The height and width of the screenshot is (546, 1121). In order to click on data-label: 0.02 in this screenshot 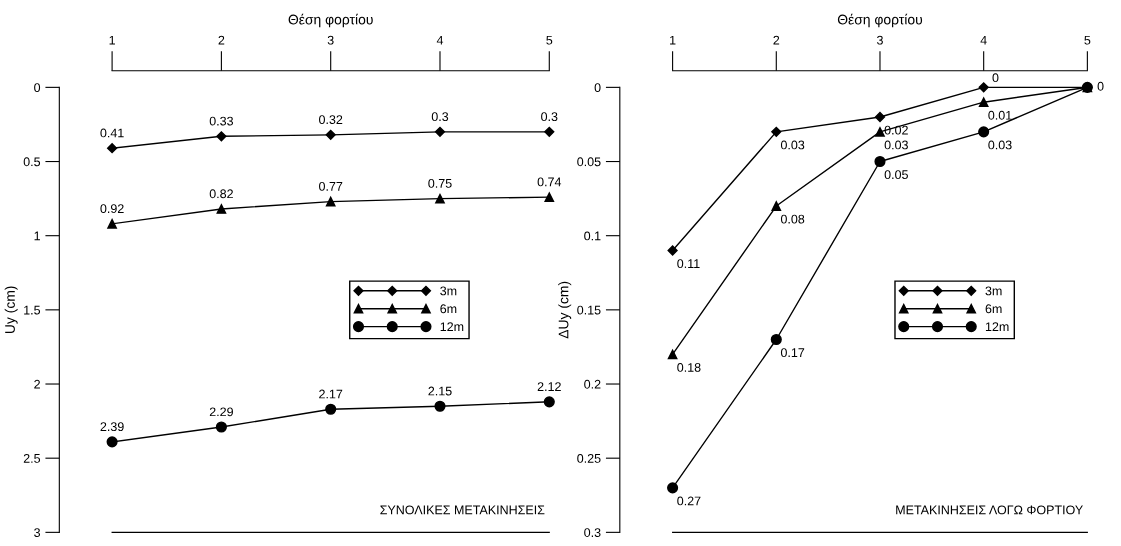, I will do `click(896, 130)`.